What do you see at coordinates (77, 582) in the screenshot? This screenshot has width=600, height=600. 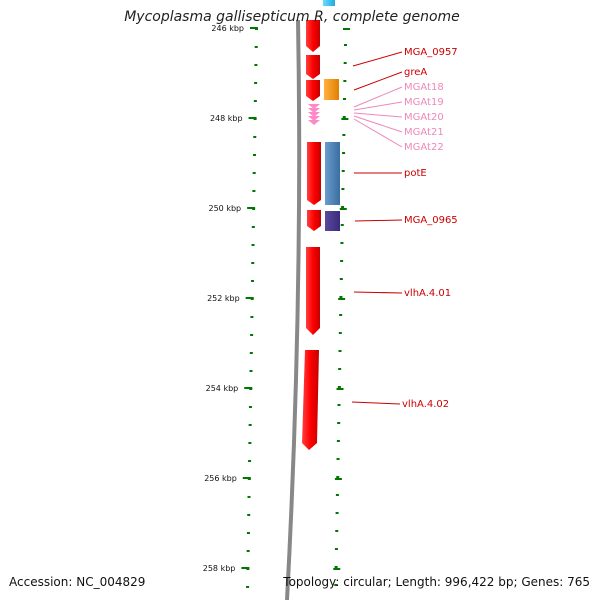 I see `accession-text: Accession: NC_004829` at bounding box center [77, 582].